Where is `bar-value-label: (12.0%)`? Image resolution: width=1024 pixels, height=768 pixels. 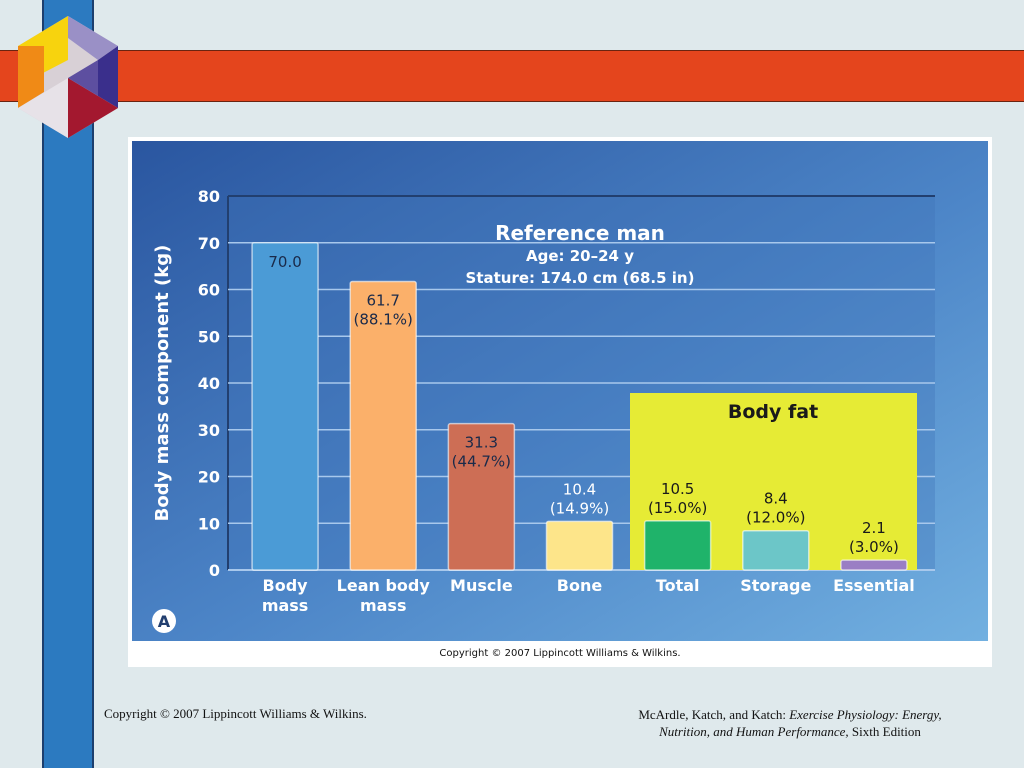
bar-value-label: (12.0%) is located at coordinates (775, 518).